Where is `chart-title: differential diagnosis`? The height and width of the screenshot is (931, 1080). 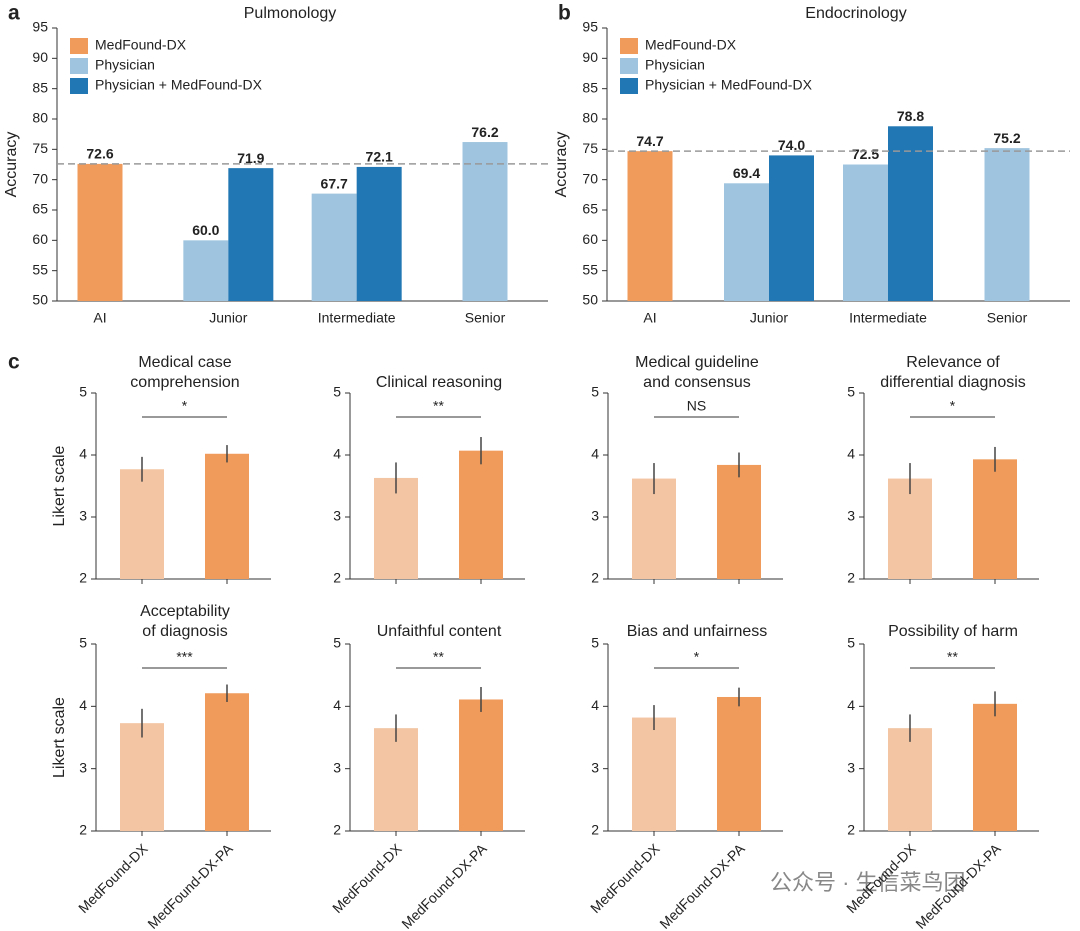 chart-title: differential diagnosis is located at coordinates (953, 382).